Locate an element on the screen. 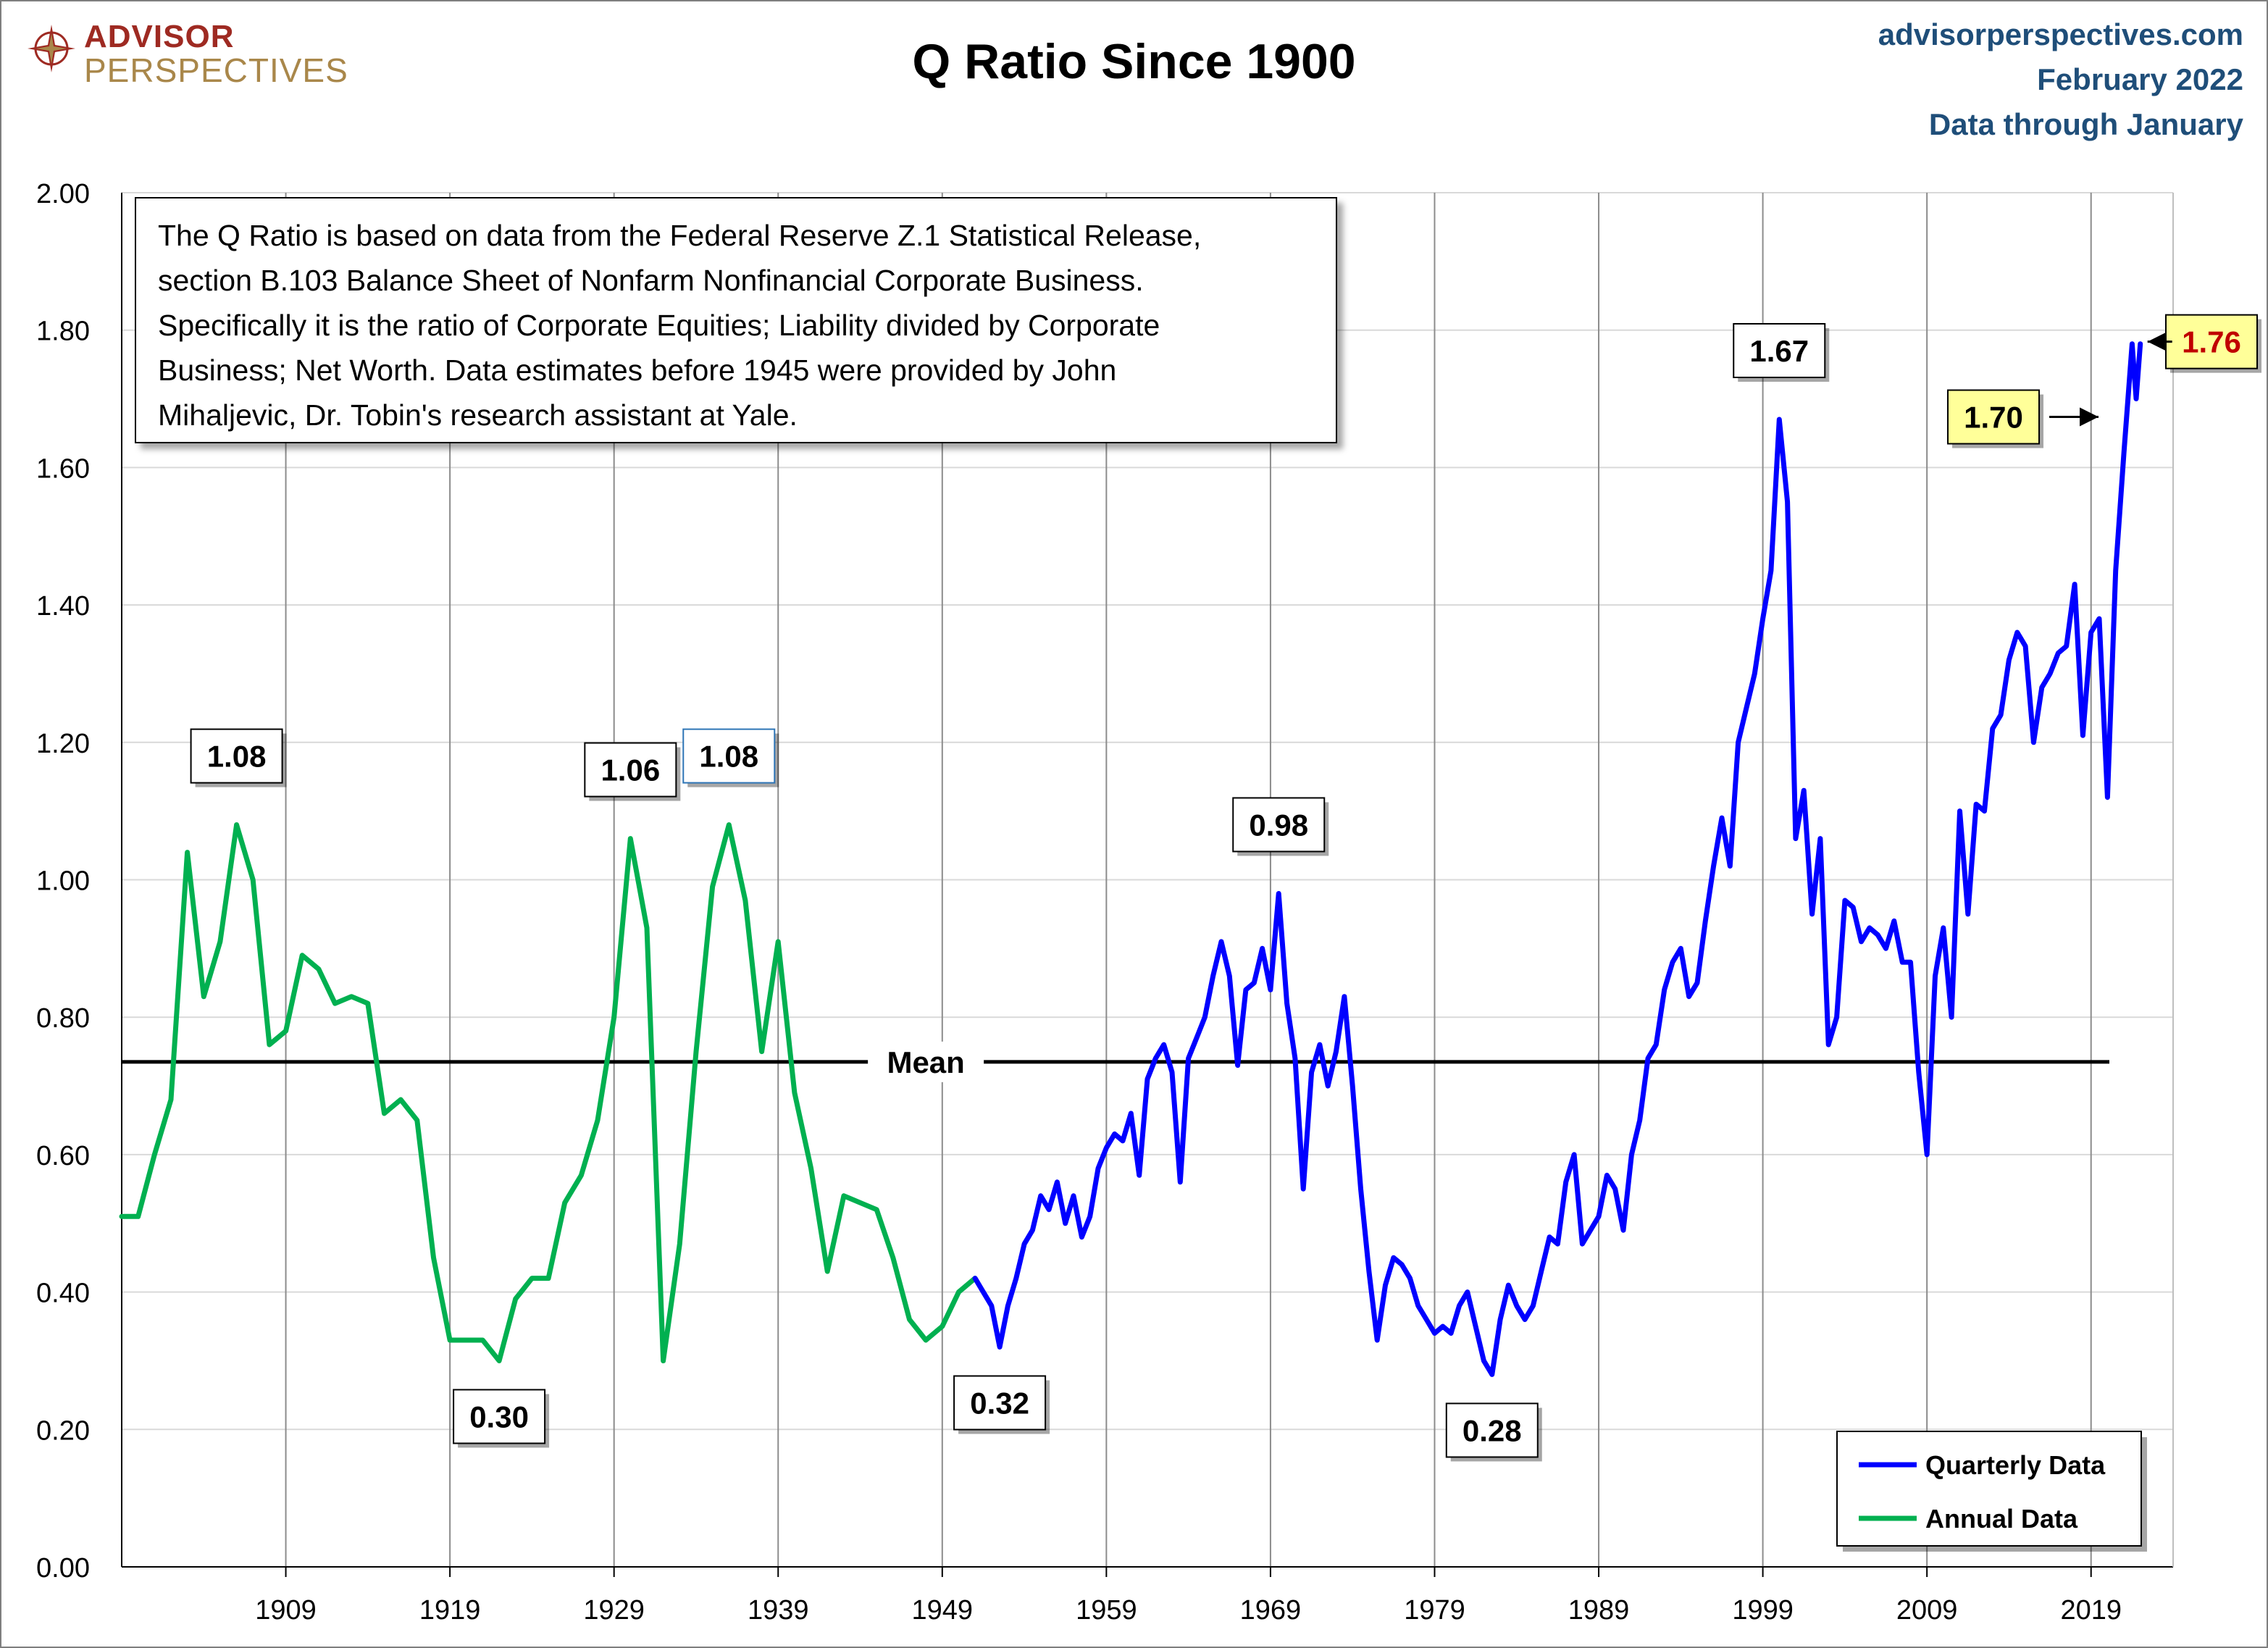  data-through-label: Data through January is located at coordinates (2086, 124).